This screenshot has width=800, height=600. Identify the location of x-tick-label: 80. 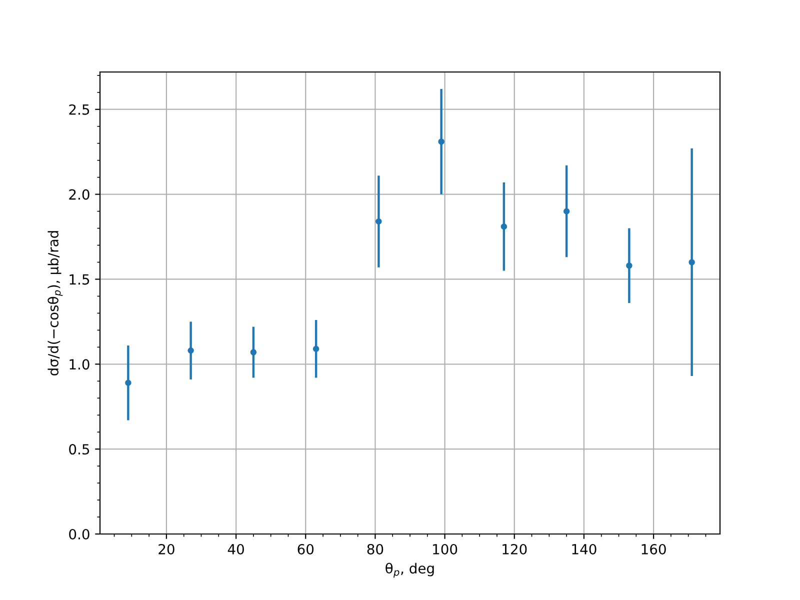
(375, 549).